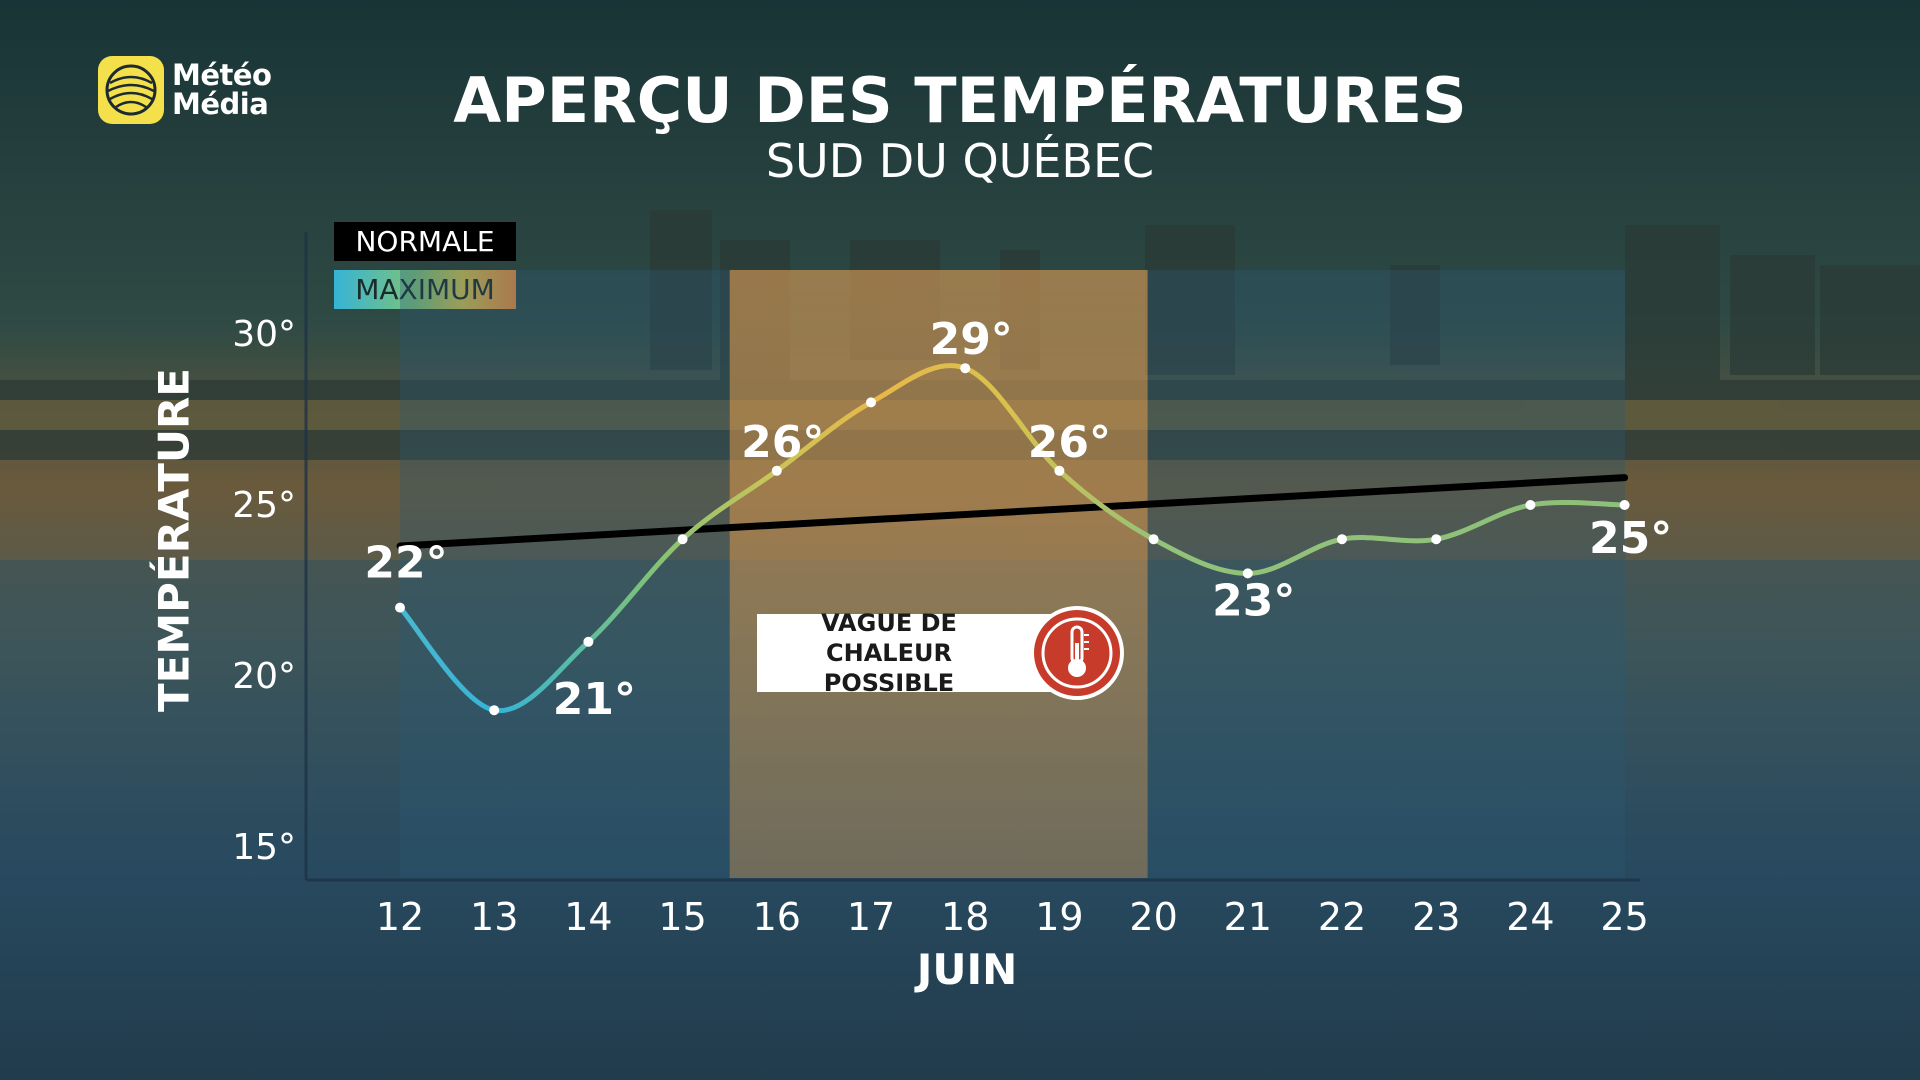 The image size is (1920, 1080). I want to click on chart-title: APERÇU DES TEMPÉRATURES, so click(960, 100).